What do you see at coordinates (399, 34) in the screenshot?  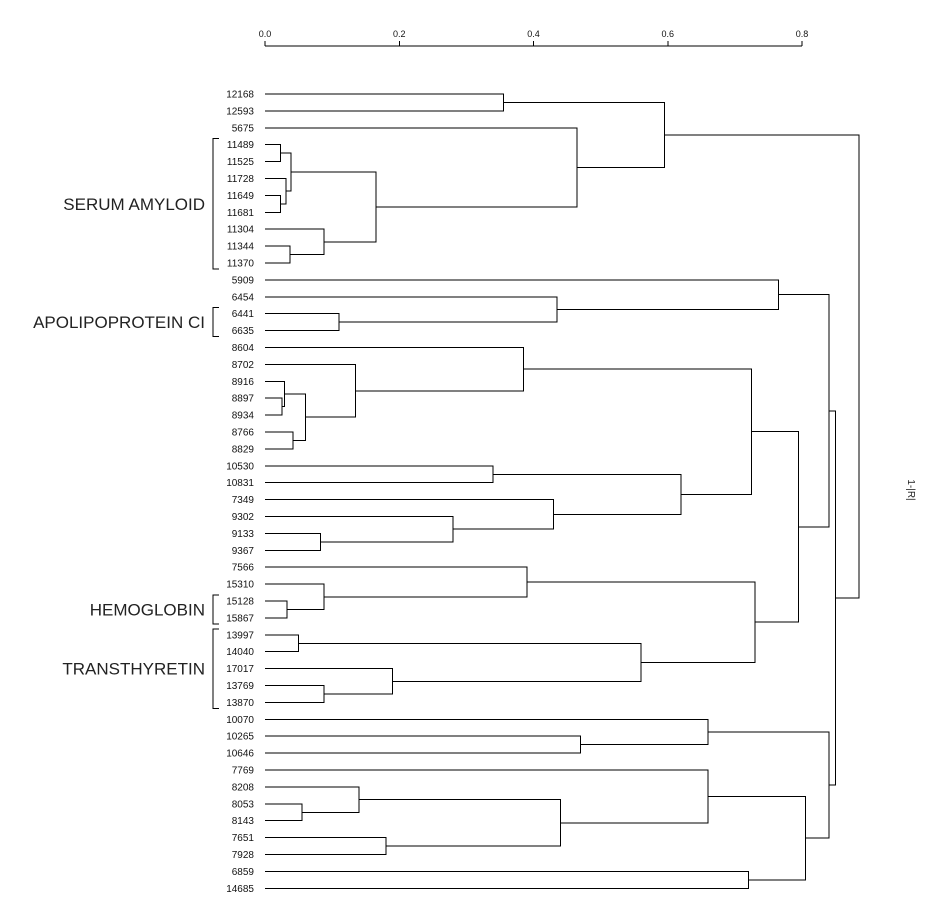 I see `tick-label: 0.2` at bounding box center [399, 34].